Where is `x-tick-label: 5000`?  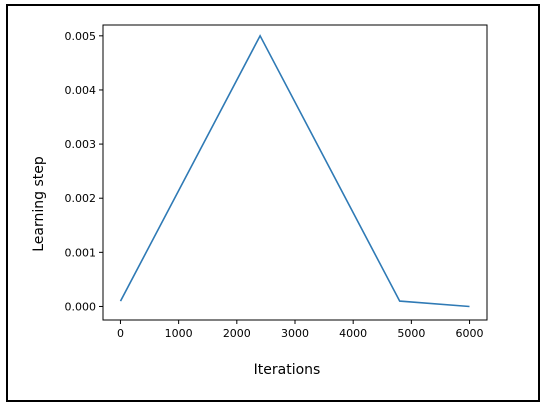 x-tick-label: 5000 is located at coordinates (411, 333).